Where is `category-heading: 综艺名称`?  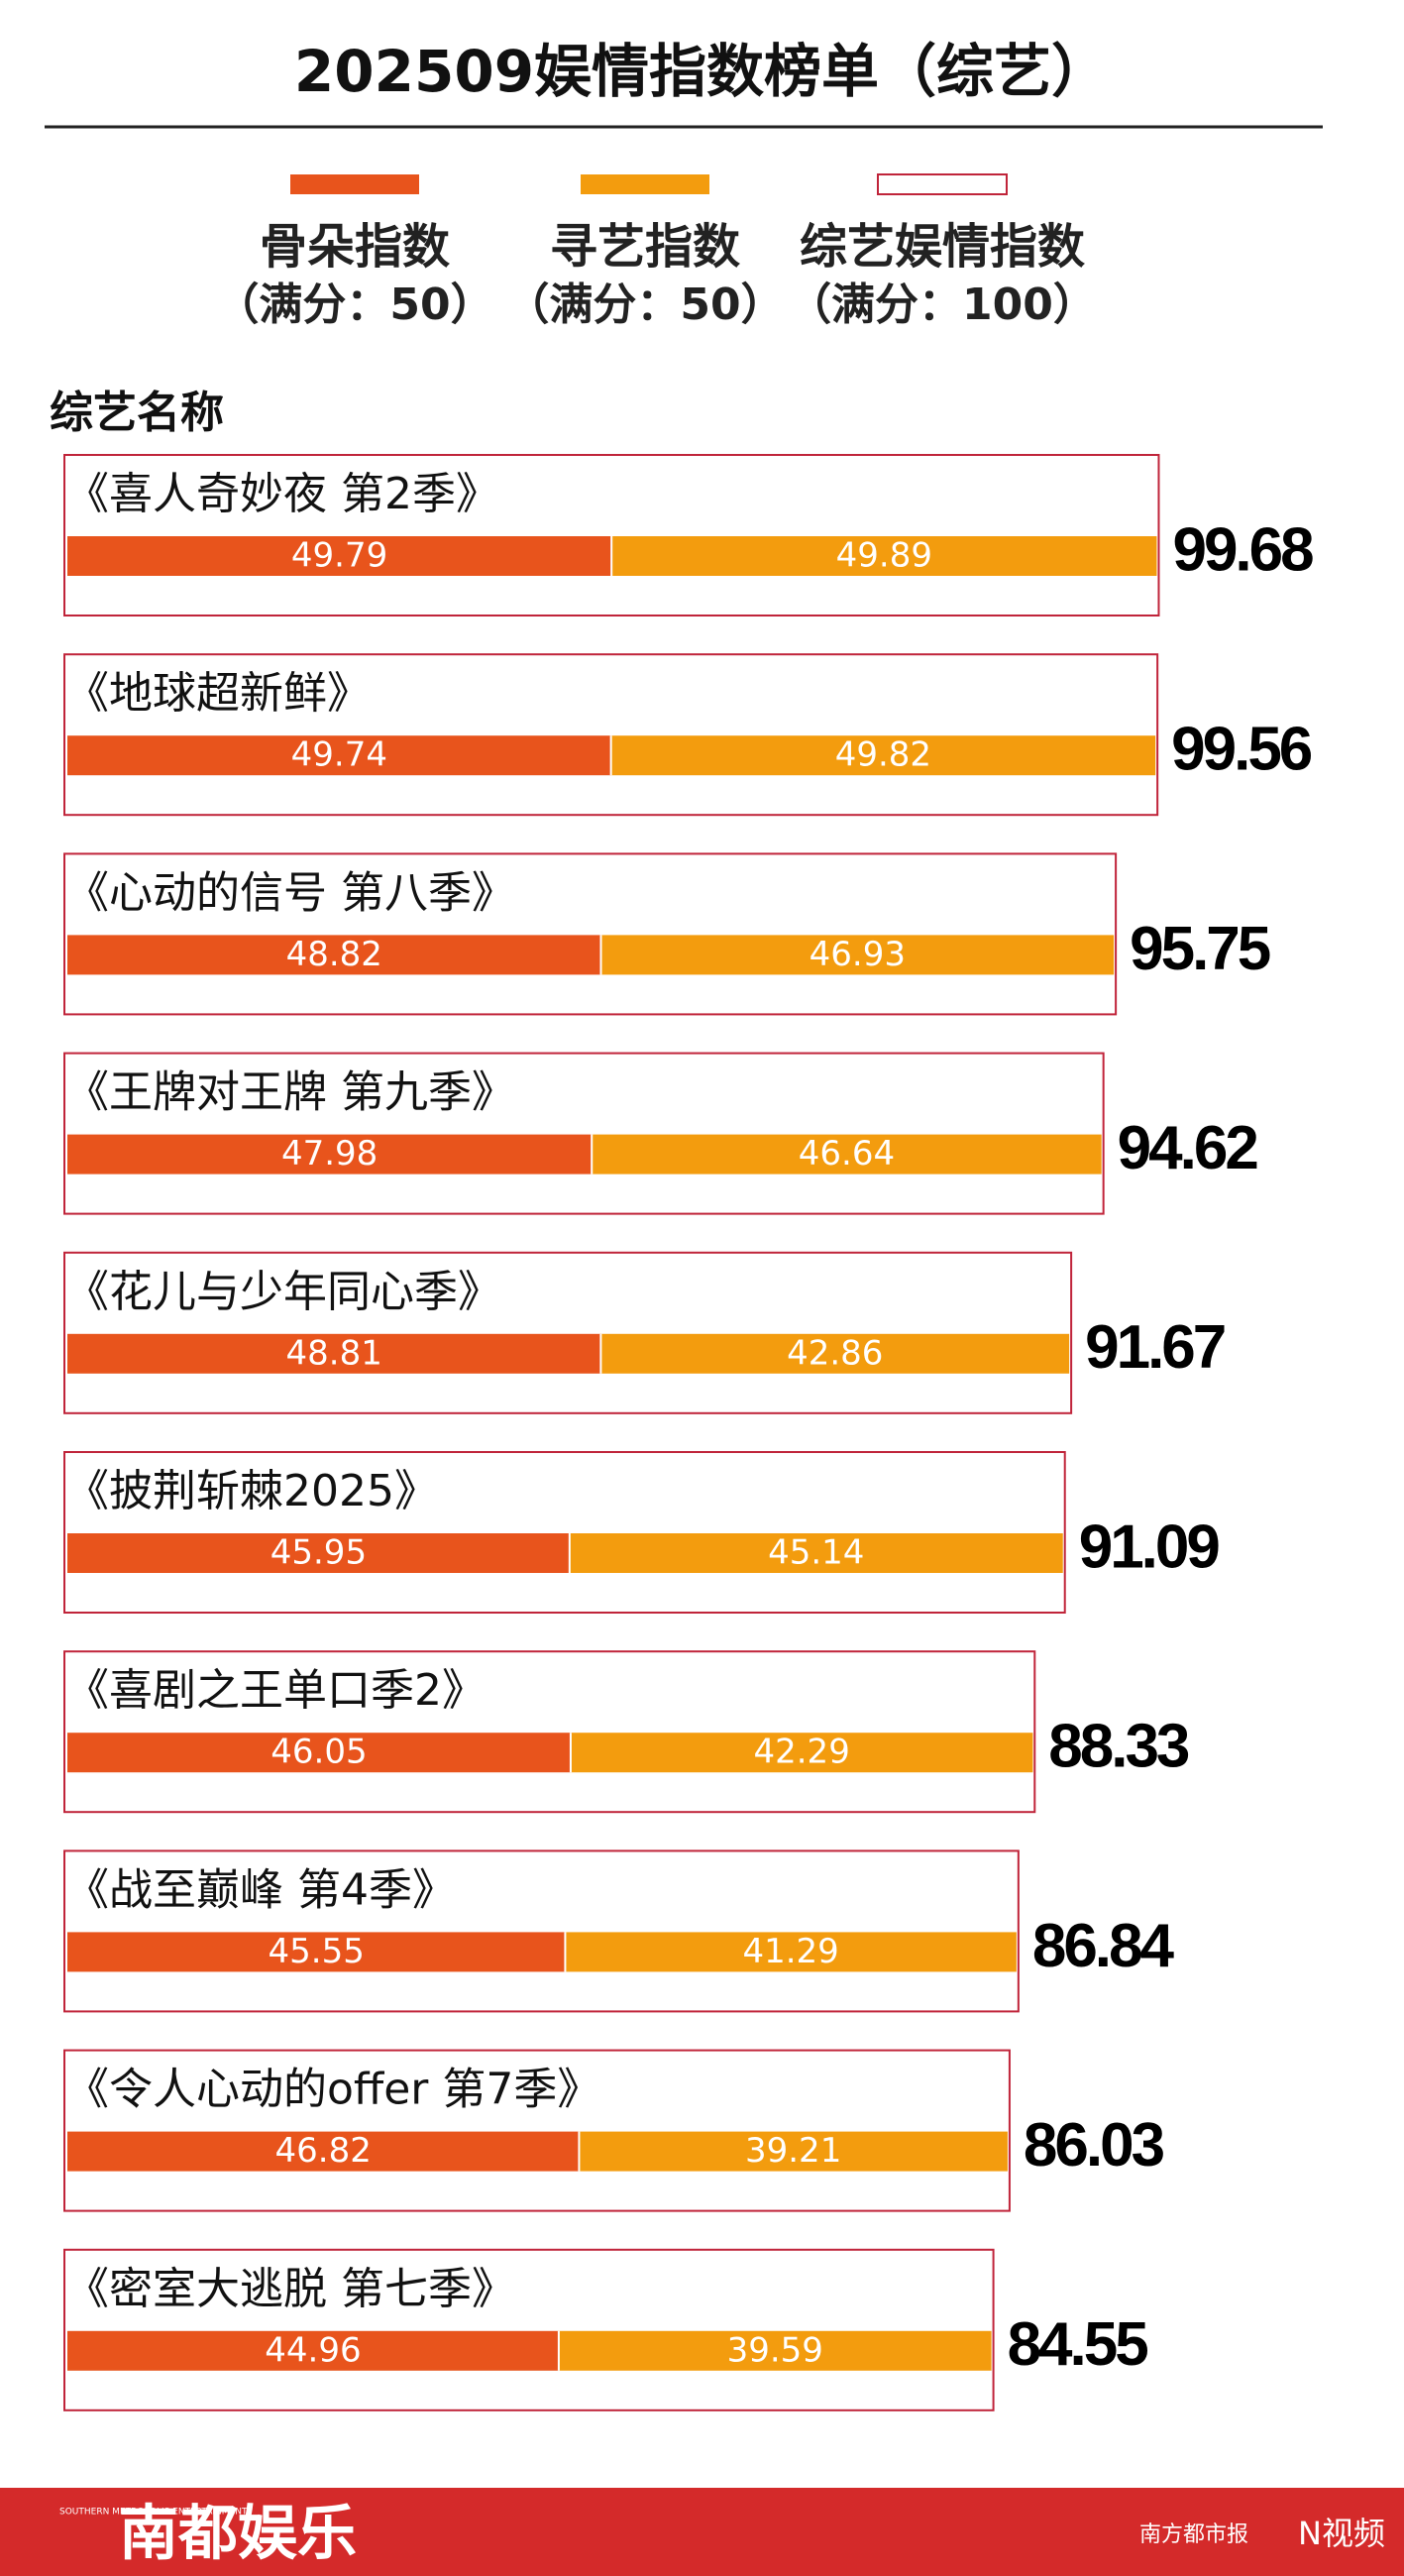 category-heading: 综艺名称 is located at coordinates (137, 413).